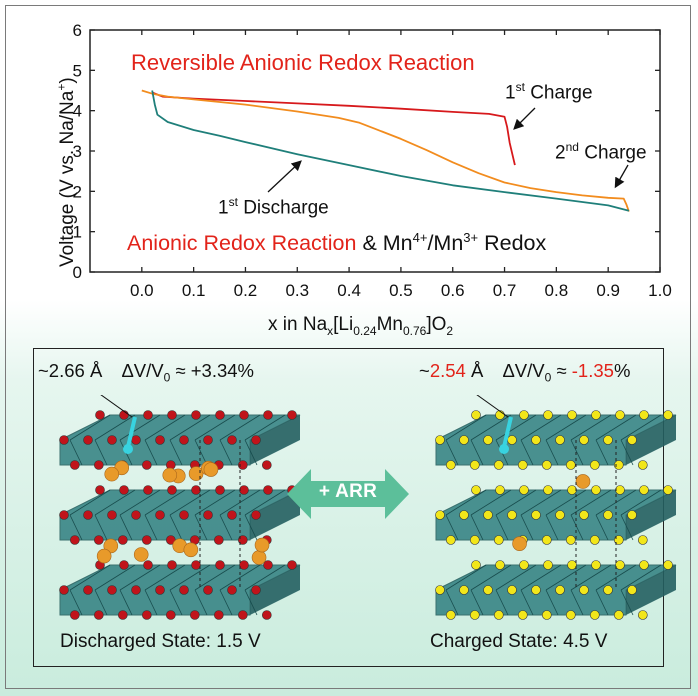 The width and height of the screenshot is (698, 696). I want to click on series-2nd-charge, so click(385, 150).